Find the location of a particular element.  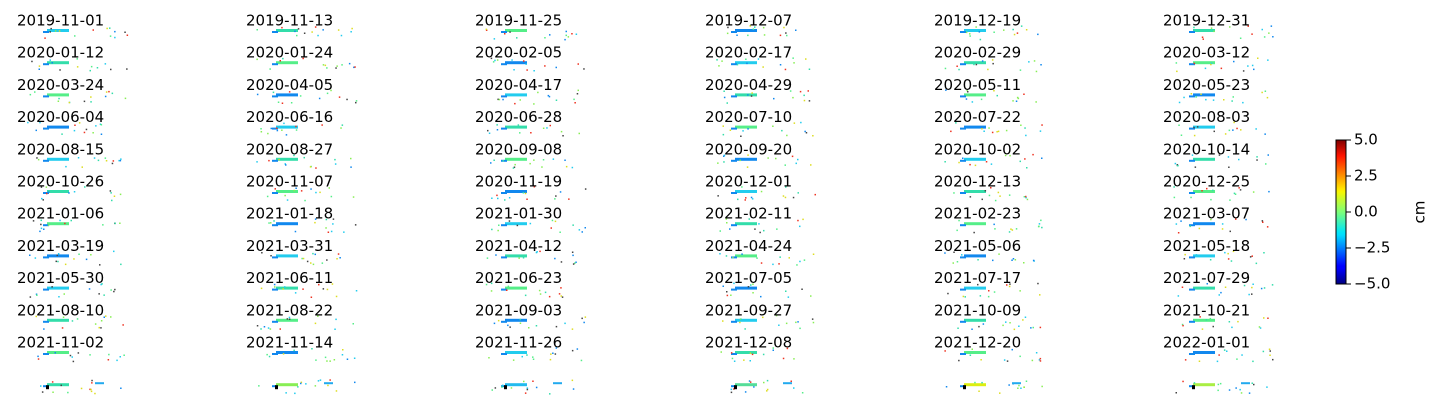

map-date-label: 2021-09-03 is located at coordinates (518, 310).